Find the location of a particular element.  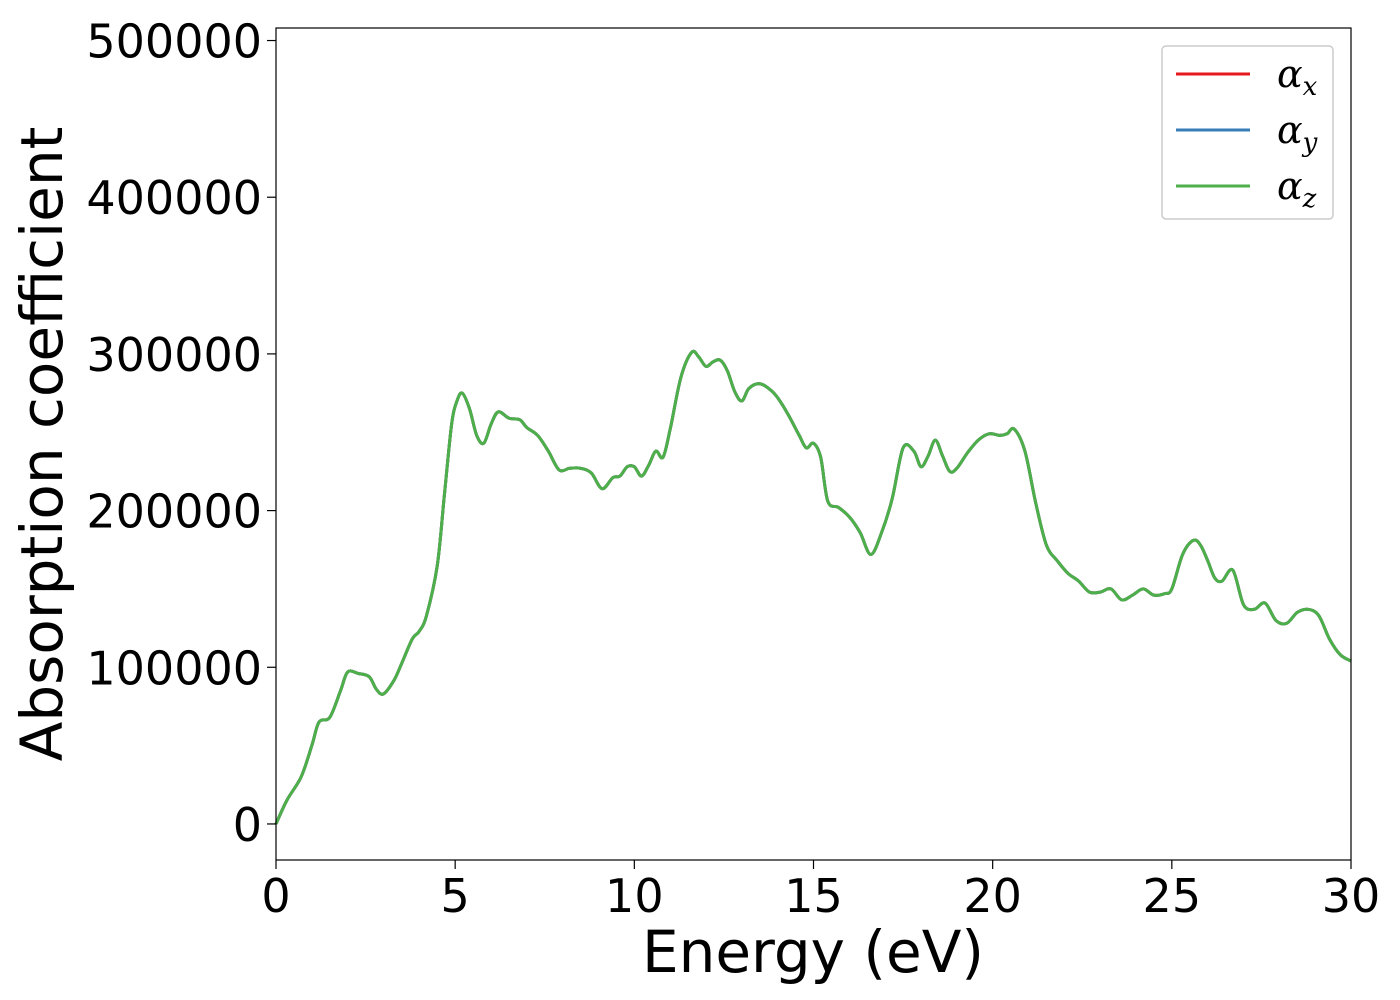

x-axis-label: Energy (eV) is located at coordinates (813, 952).